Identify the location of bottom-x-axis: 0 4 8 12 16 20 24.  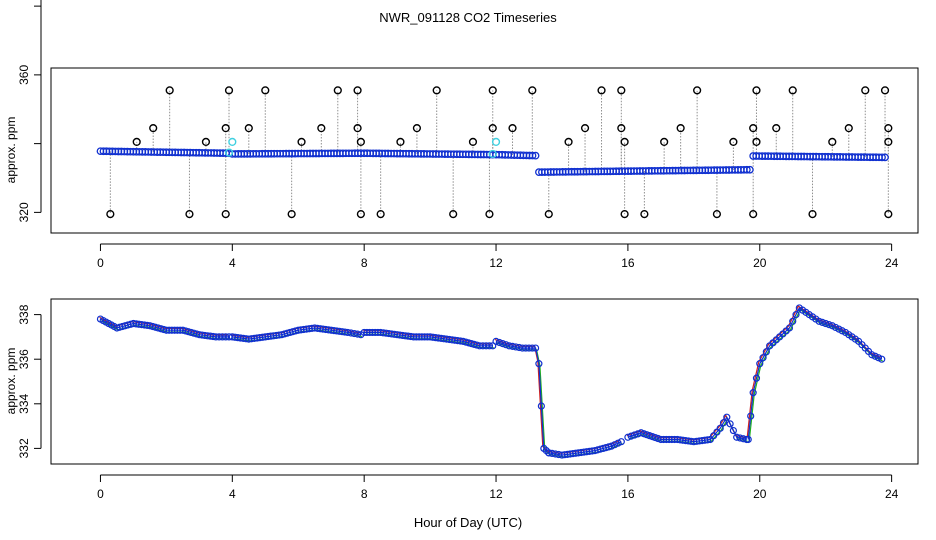
(498, 487).